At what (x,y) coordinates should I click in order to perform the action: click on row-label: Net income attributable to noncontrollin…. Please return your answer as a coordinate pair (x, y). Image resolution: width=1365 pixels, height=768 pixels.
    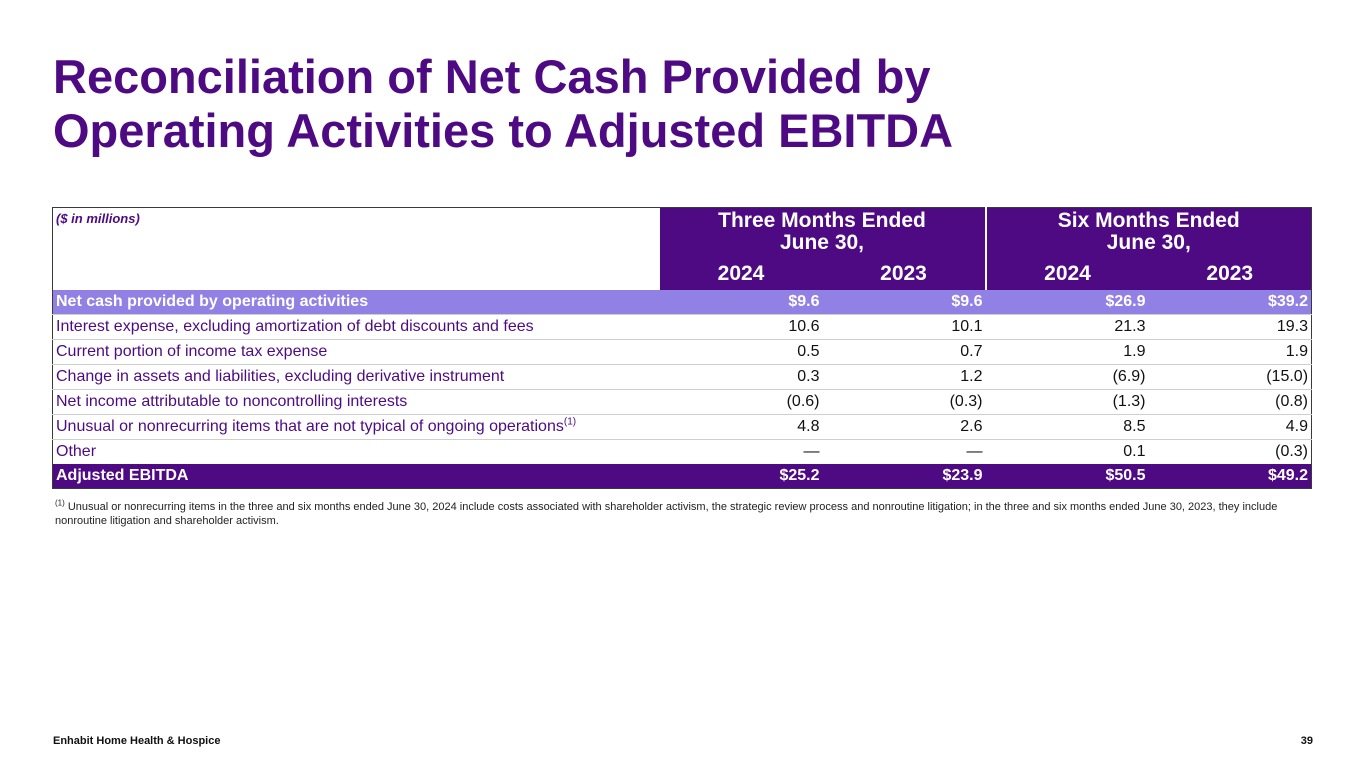
    Looking at the image, I should click on (356, 402).